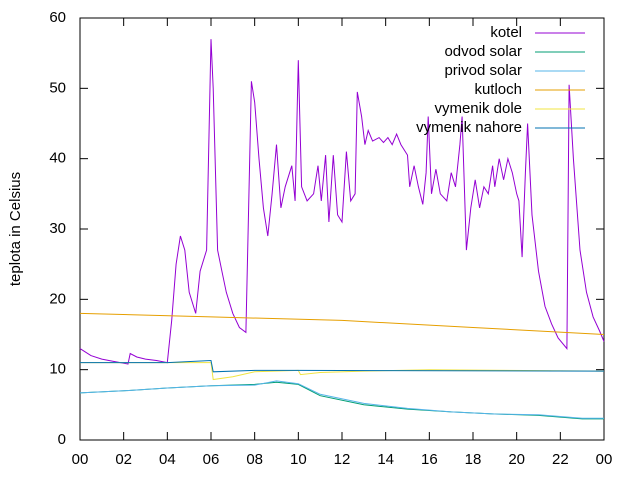 The width and height of the screenshot is (640, 480). What do you see at coordinates (167, 459) in the screenshot?
I see `x-tick-label: 04` at bounding box center [167, 459].